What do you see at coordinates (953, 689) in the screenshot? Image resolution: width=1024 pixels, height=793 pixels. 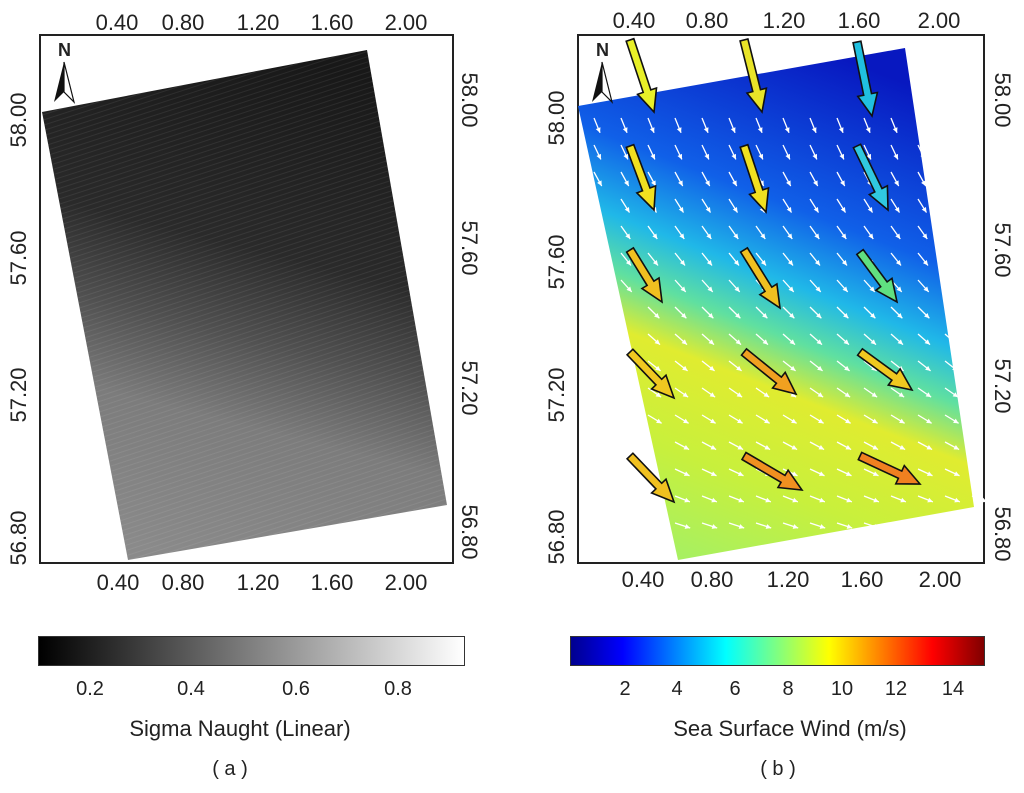 I see `colorbar-tick-6: 14` at bounding box center [953, 689].